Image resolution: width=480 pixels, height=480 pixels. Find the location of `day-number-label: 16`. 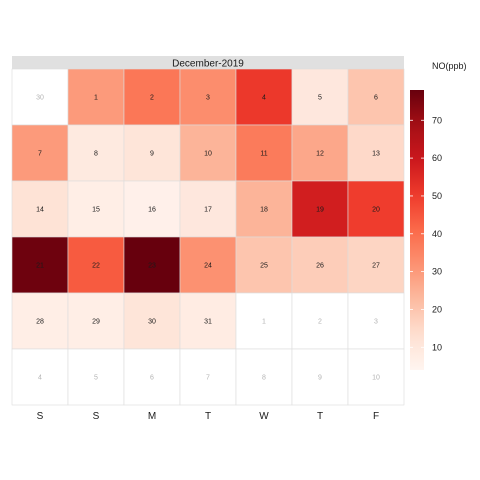

day-number-label: 16 is located at coordinates (152, 210).